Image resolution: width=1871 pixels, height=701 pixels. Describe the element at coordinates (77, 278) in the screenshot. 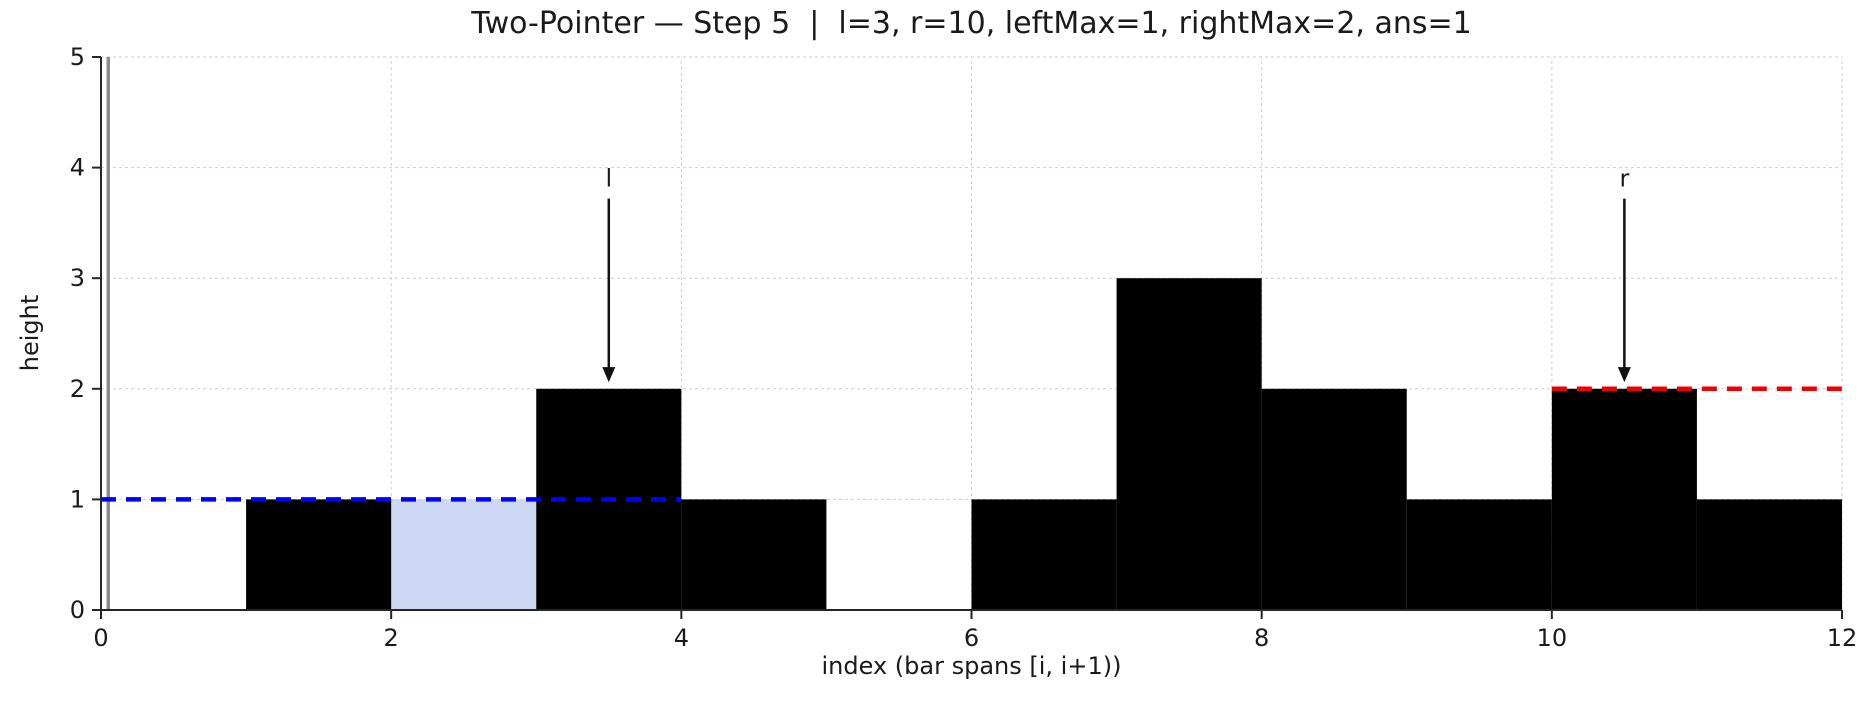

I see `y-tick-label: 3` at that location.